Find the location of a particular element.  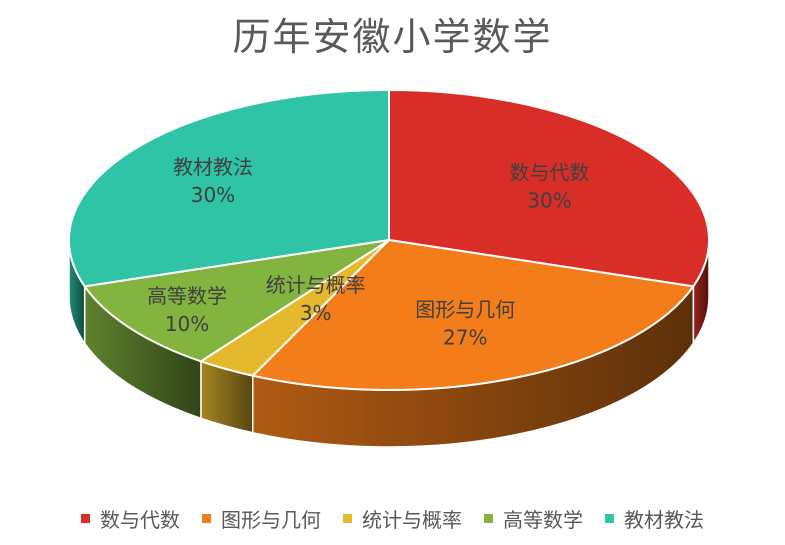

slice-label-name-statistics: 统计与概率 is located at coordinates (316, 285).